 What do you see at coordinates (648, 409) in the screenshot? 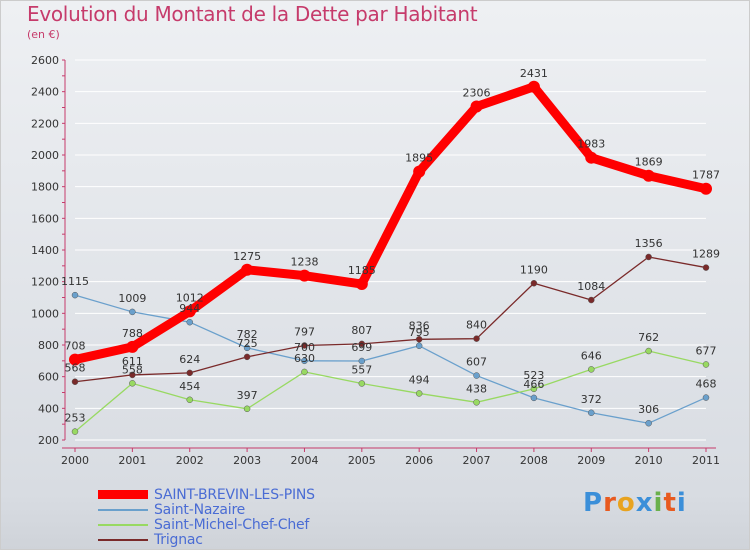
I see `data-label: 306` at bounding box center [648, 409].